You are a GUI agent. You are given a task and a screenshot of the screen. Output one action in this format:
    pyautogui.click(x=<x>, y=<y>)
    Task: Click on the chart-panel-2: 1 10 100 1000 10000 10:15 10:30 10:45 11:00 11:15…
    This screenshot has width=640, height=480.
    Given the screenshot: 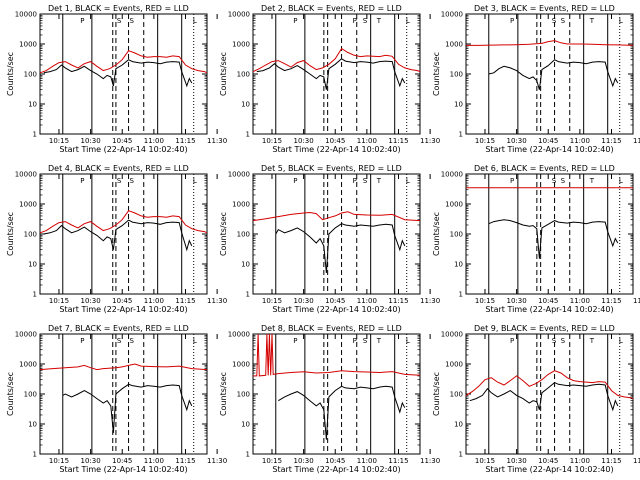 What is the action you would take?
    pyautogui.click(x=329, y=79)
    